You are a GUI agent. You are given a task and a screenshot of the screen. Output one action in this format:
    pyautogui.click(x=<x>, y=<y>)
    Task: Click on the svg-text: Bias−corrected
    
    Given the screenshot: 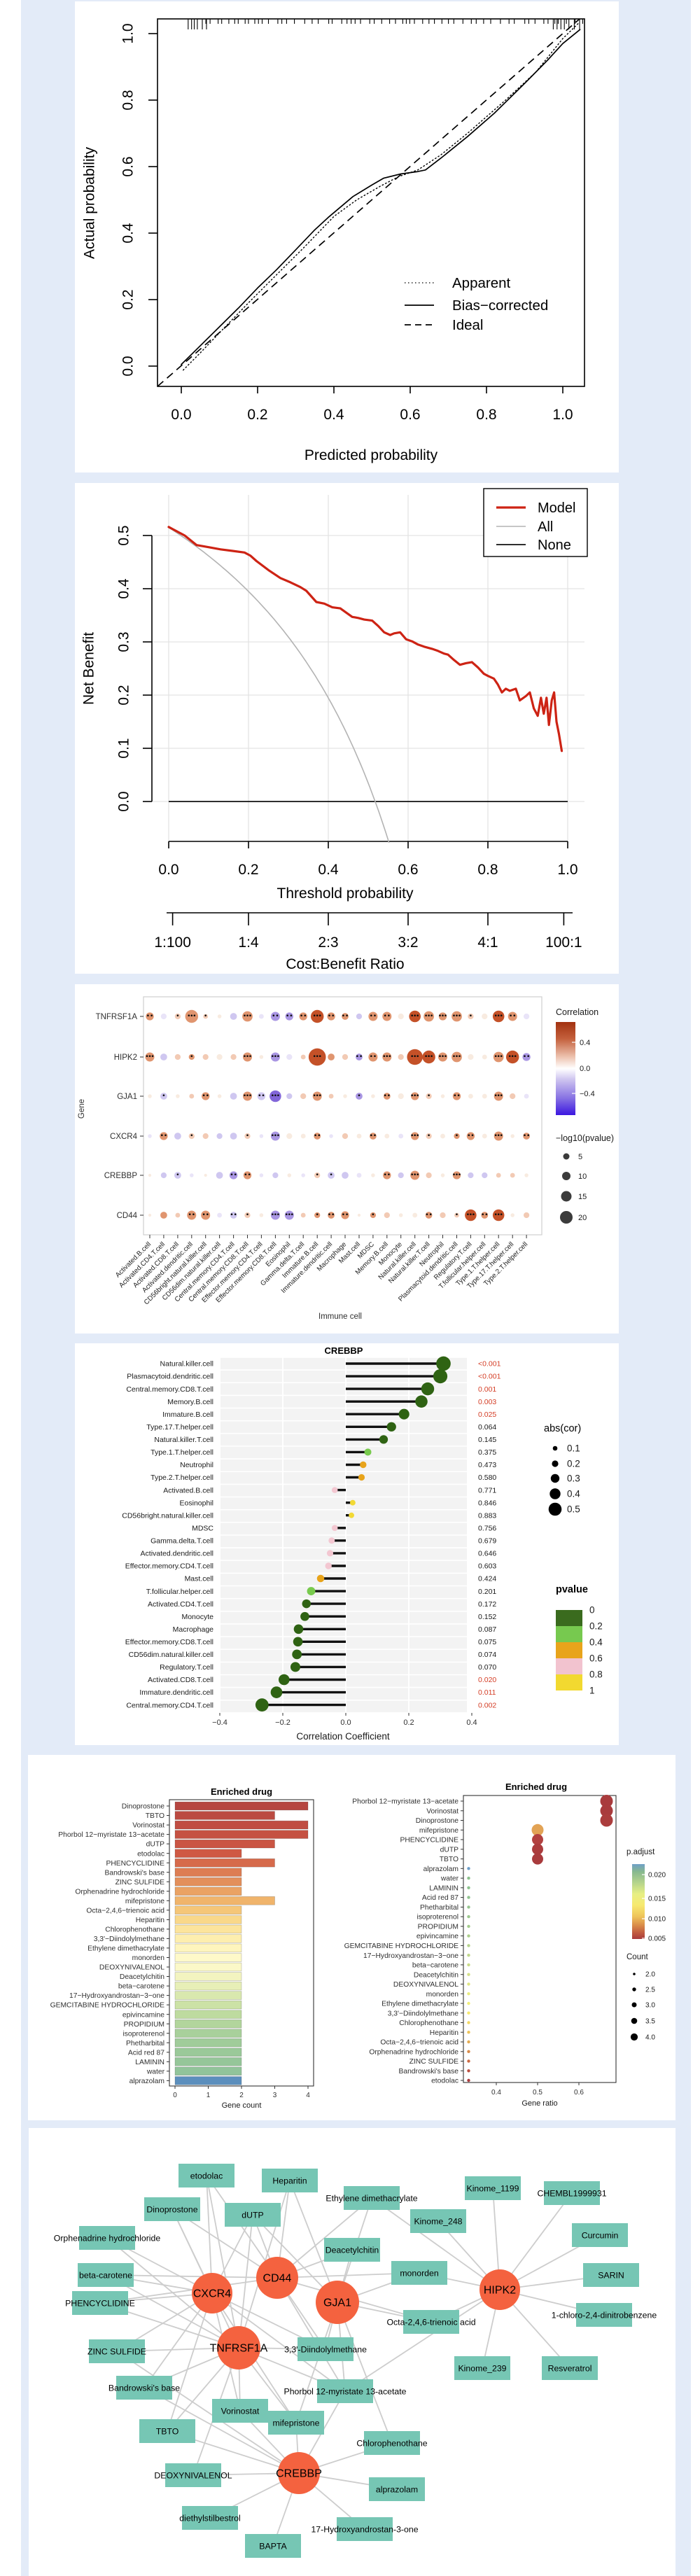 What is the action you would take?
    pyautogui.click(x=500, y=306)
    